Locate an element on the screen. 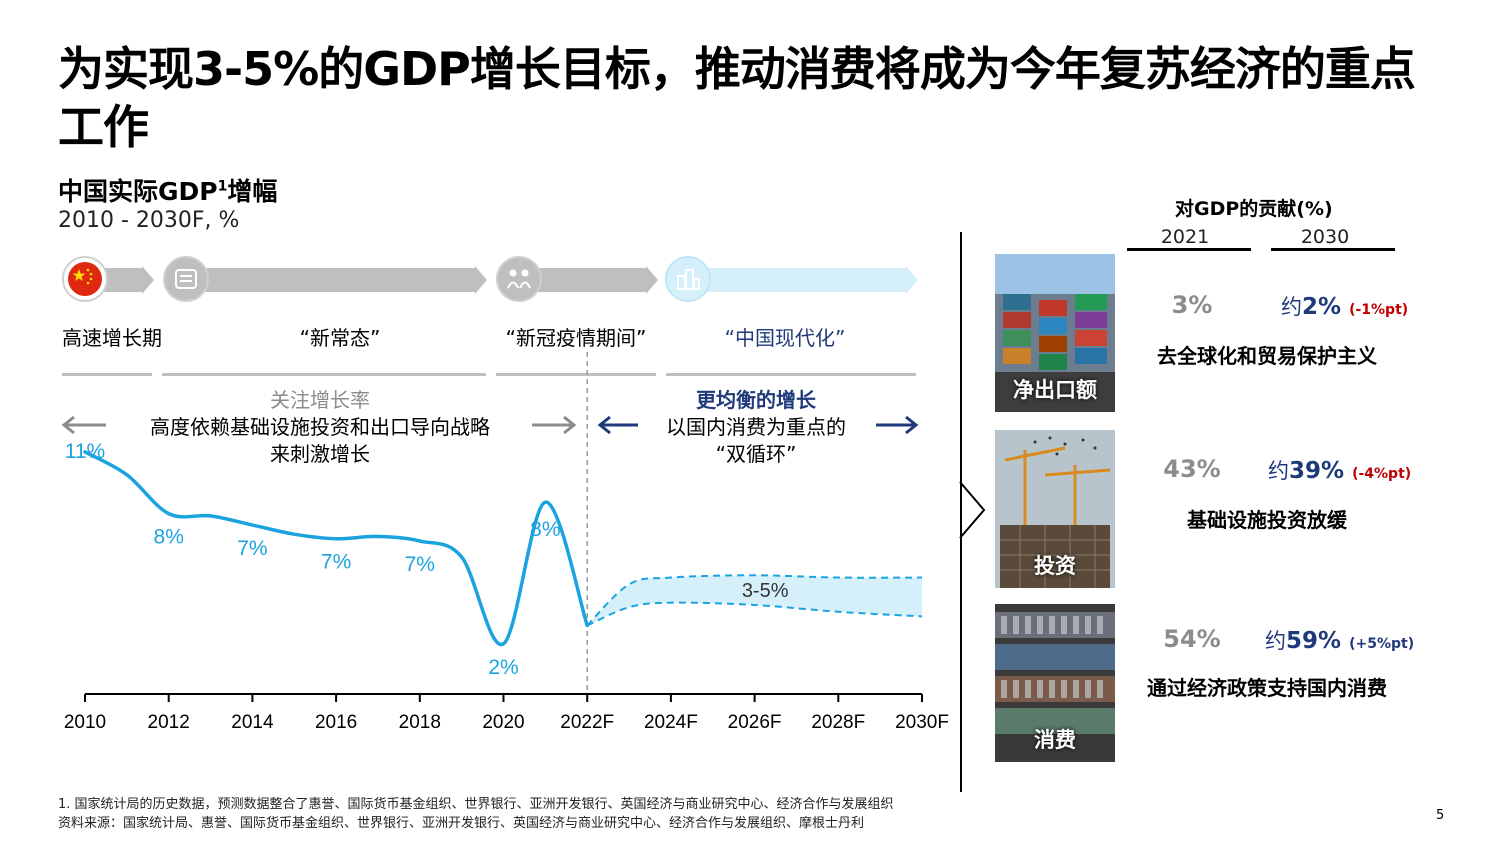 The image size is (1500, 844). phase-label-4: “中国现代化” is located at coordinates (785, 338).